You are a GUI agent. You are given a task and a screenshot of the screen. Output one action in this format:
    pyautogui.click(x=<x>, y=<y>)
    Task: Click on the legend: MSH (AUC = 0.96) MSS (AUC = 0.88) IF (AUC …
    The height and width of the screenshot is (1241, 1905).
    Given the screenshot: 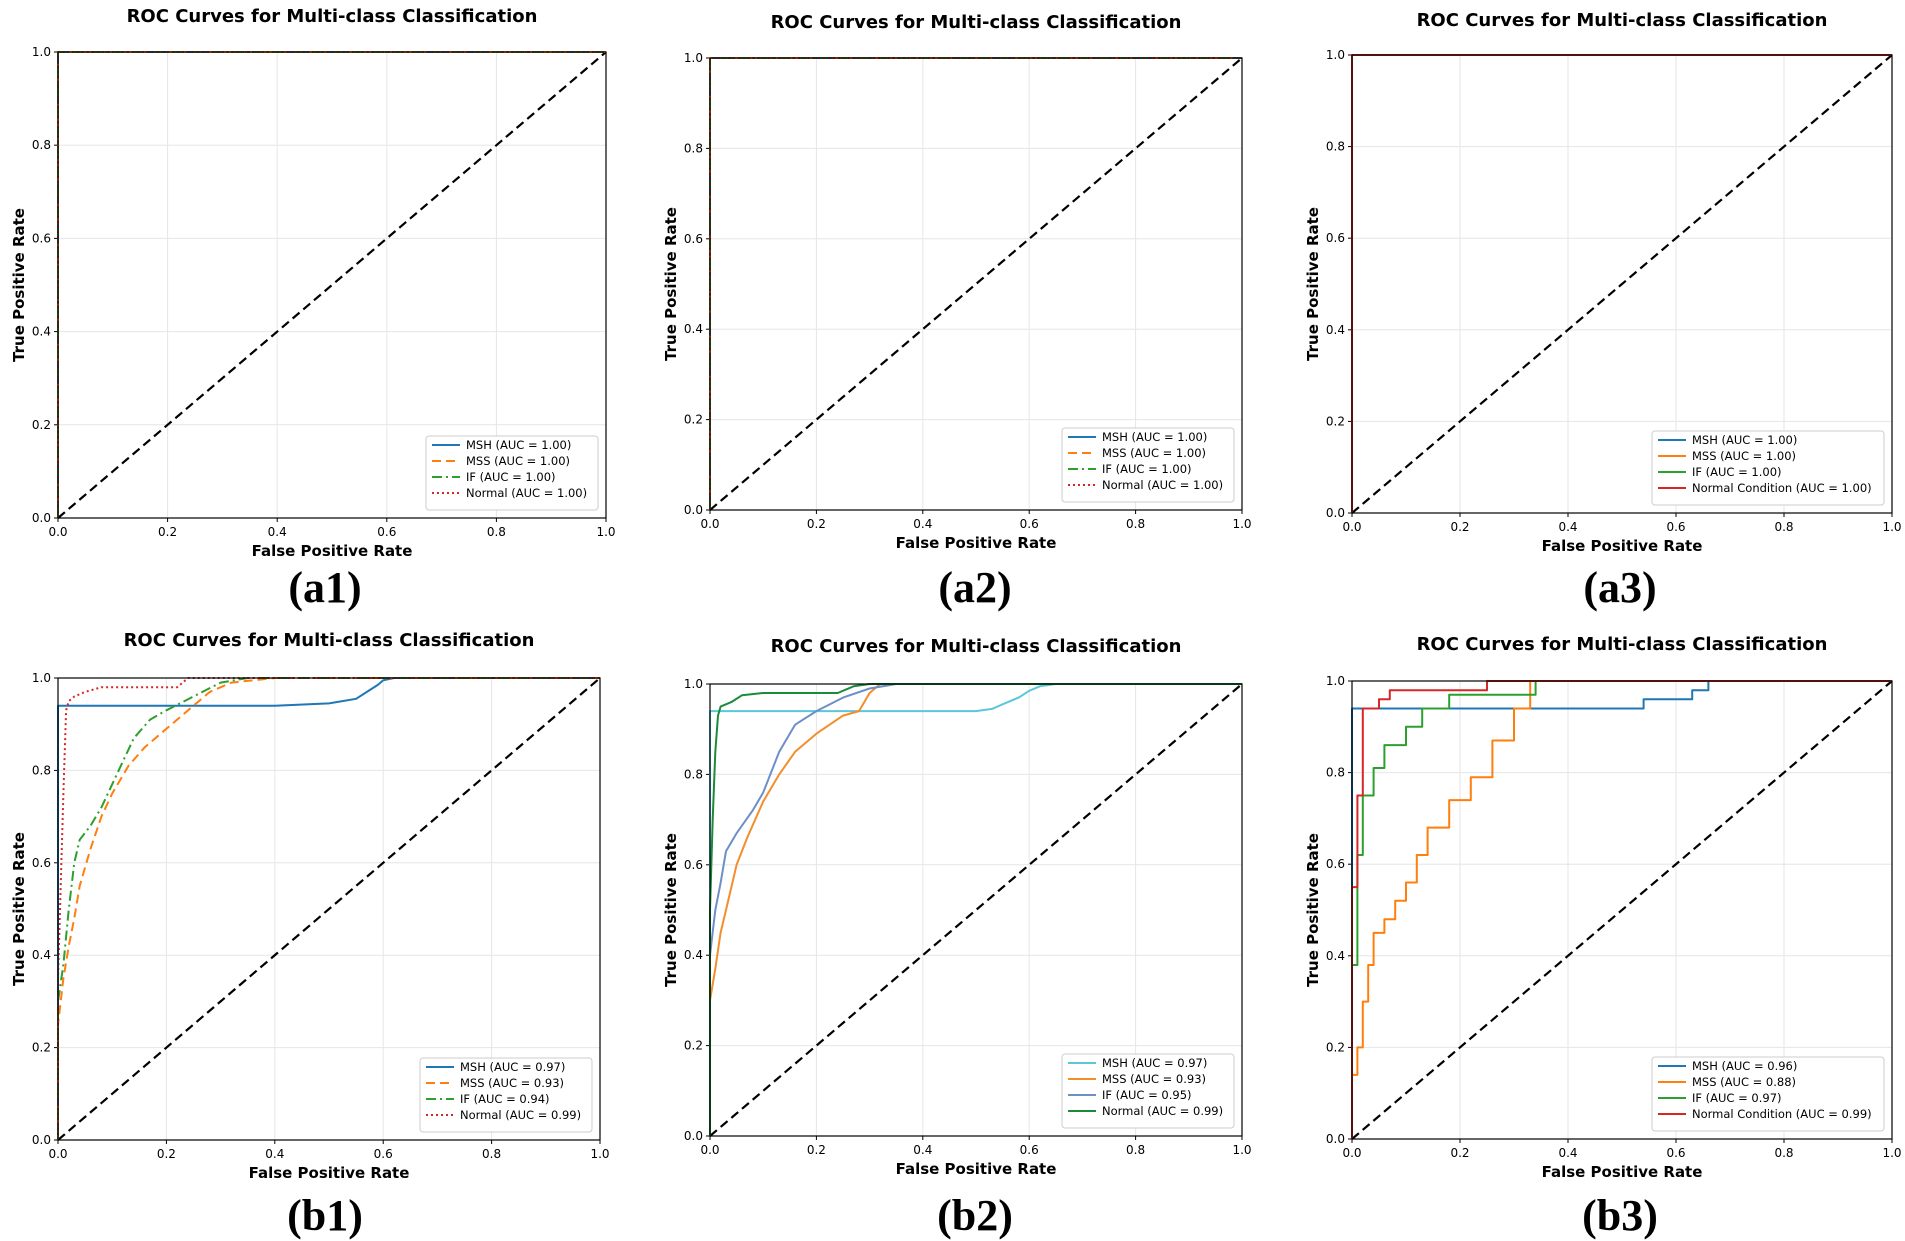 What is the action you would take?
    pyautogui.click(x=1768, y=1094)
    